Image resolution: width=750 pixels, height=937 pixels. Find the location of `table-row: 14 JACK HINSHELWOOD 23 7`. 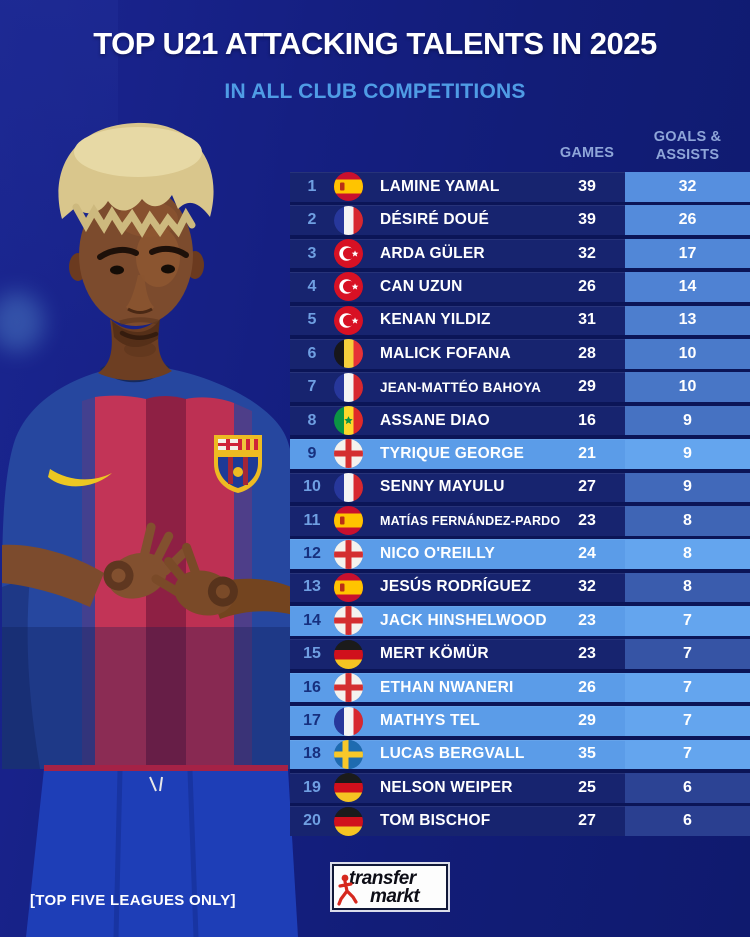

table-row: 14 JACK HINSHELWOOD 23 7 is located at coordinates (520, 621).